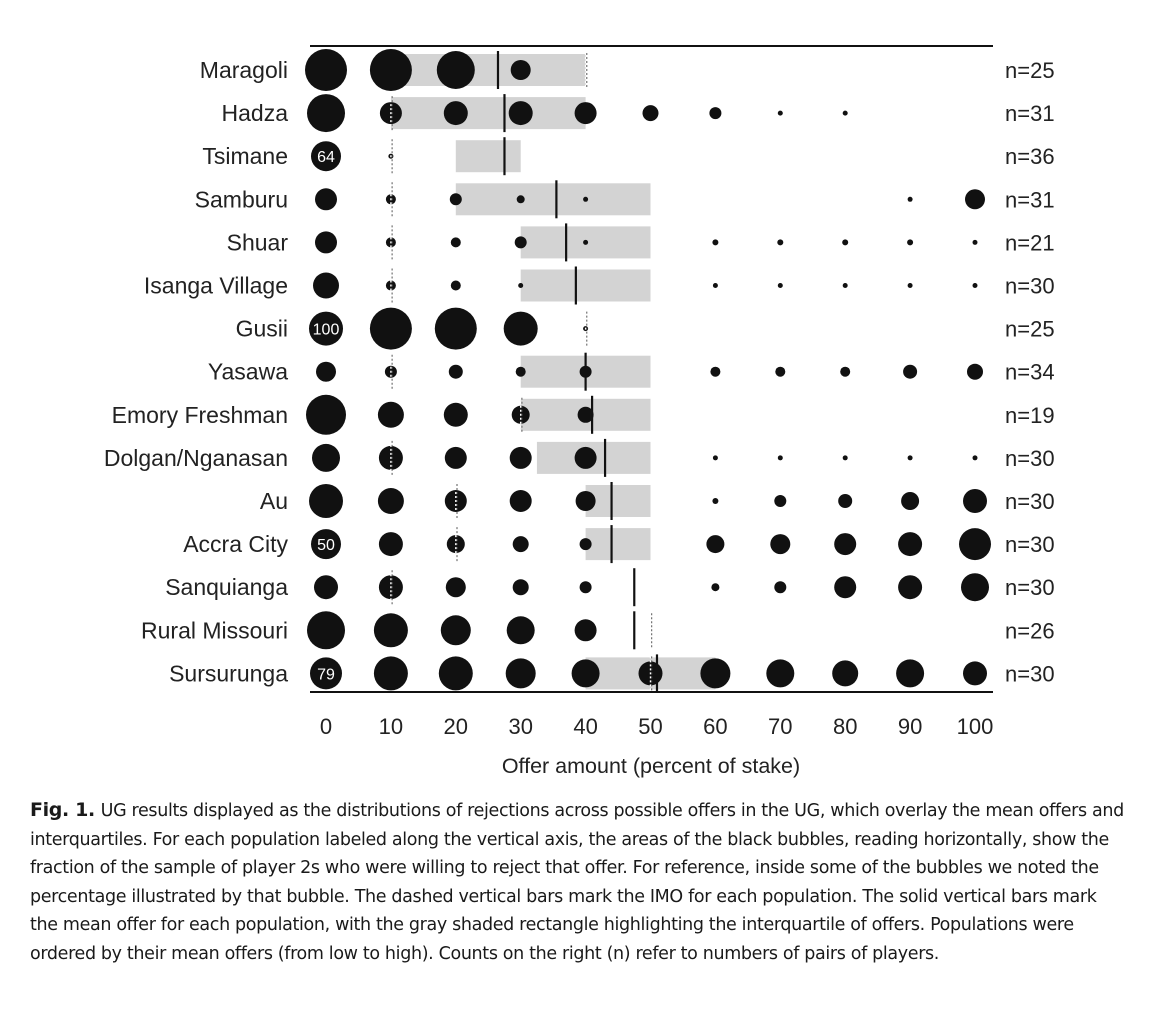 Image resolution: width=1168 pixels, height=1034 pixels. What do you see at coordinates (241, 199) in the screenshot?
I see `population-label: Samburu` at bounding box center [241, 199].